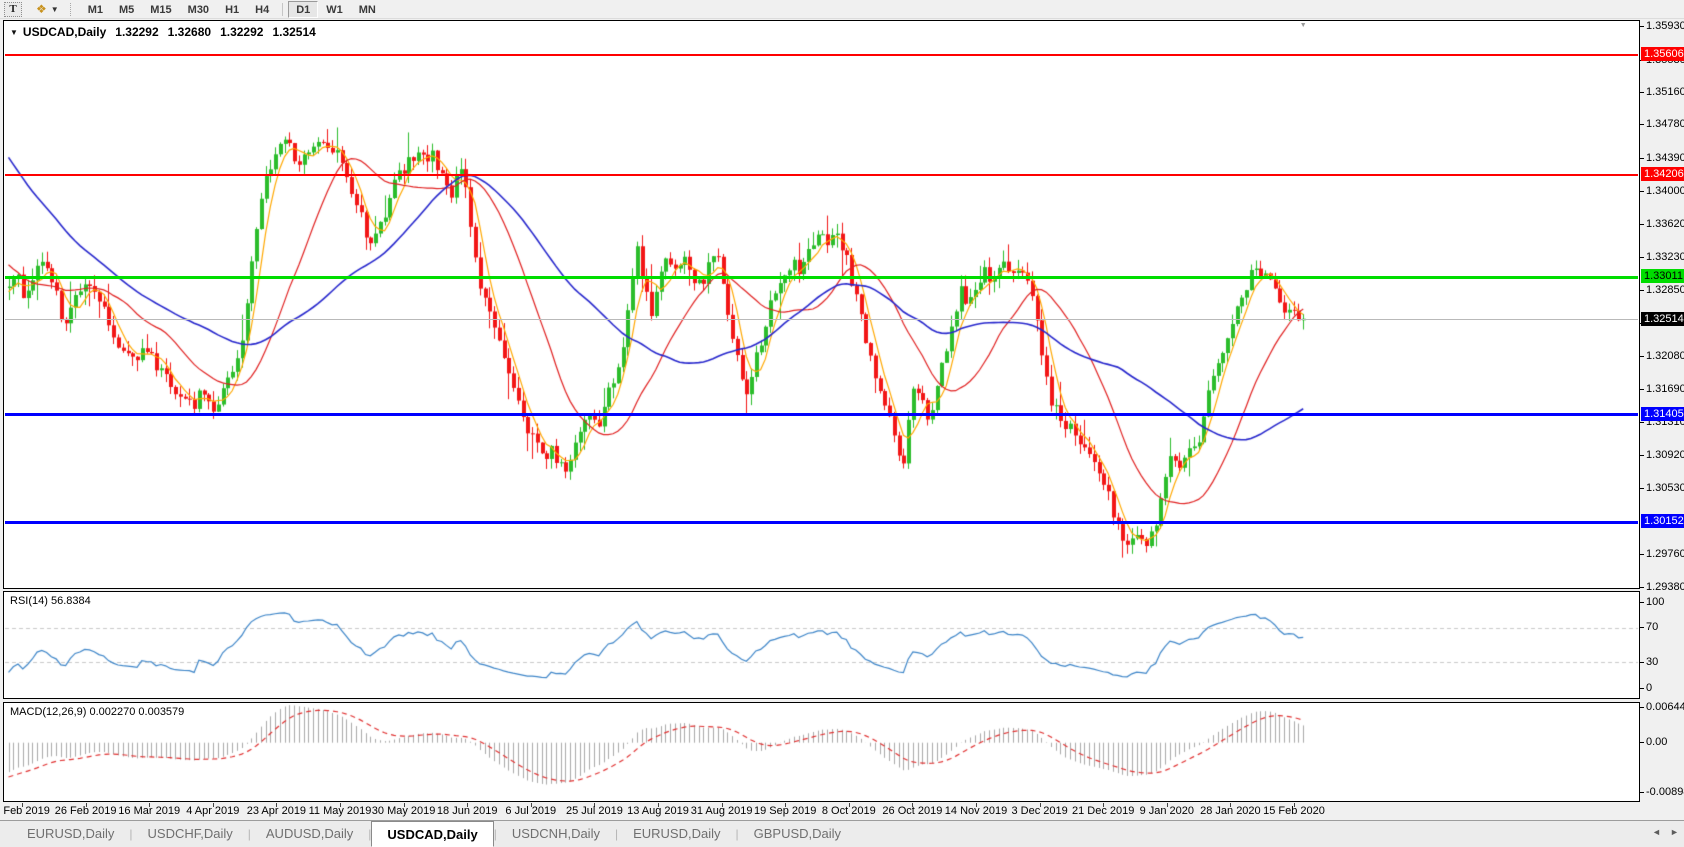 This screenshot has width=1684, height=847. What do you see at coordinates (126, 9) in the screenshot?
I see `timeframe-button-m5: M5` at bounding box center [126, 9].